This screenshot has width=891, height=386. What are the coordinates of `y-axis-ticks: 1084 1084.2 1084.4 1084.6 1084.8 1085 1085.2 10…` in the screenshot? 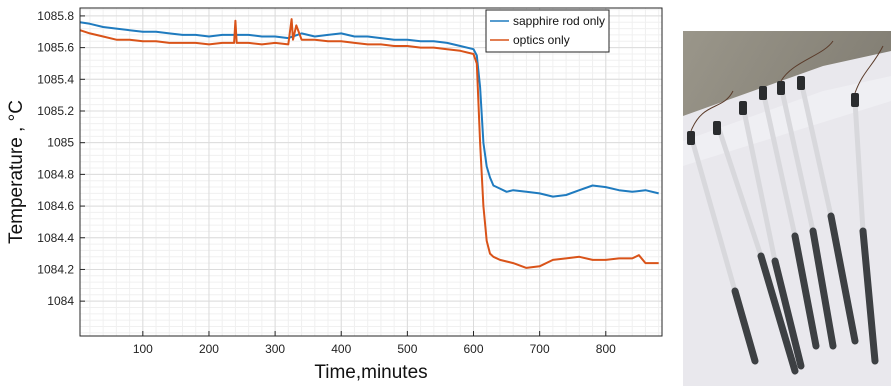 It's located at (61, 158).